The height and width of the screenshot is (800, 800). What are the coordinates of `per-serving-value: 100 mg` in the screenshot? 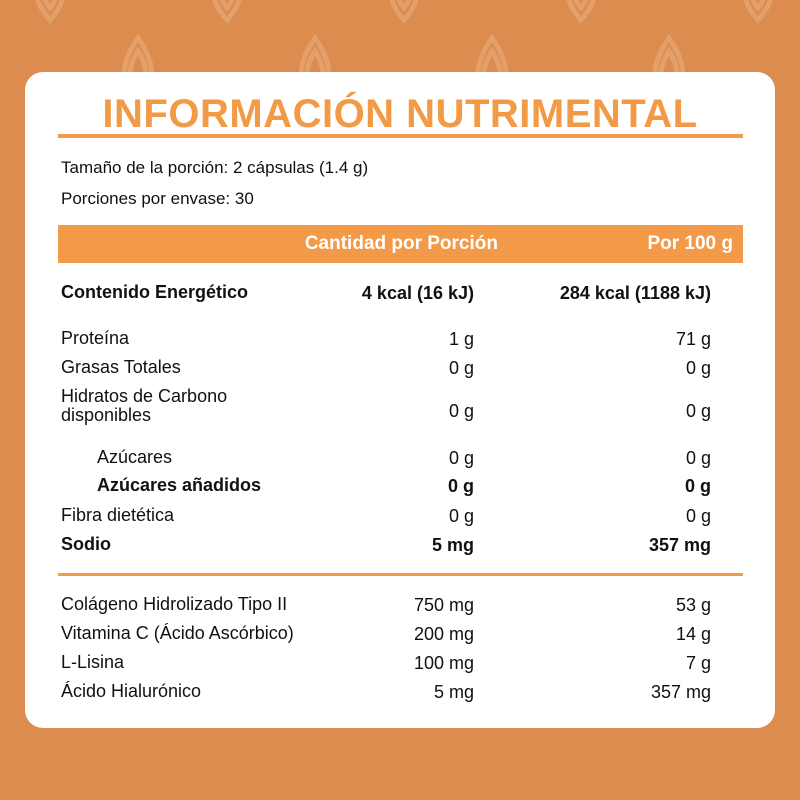 It's located at (443, 663).